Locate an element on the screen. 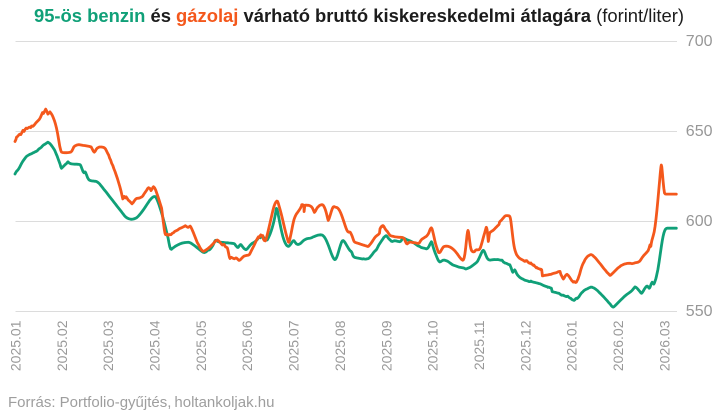 This screenshot has height=415, width=718. svg-text: 650 is located at coordinates (699, 131).